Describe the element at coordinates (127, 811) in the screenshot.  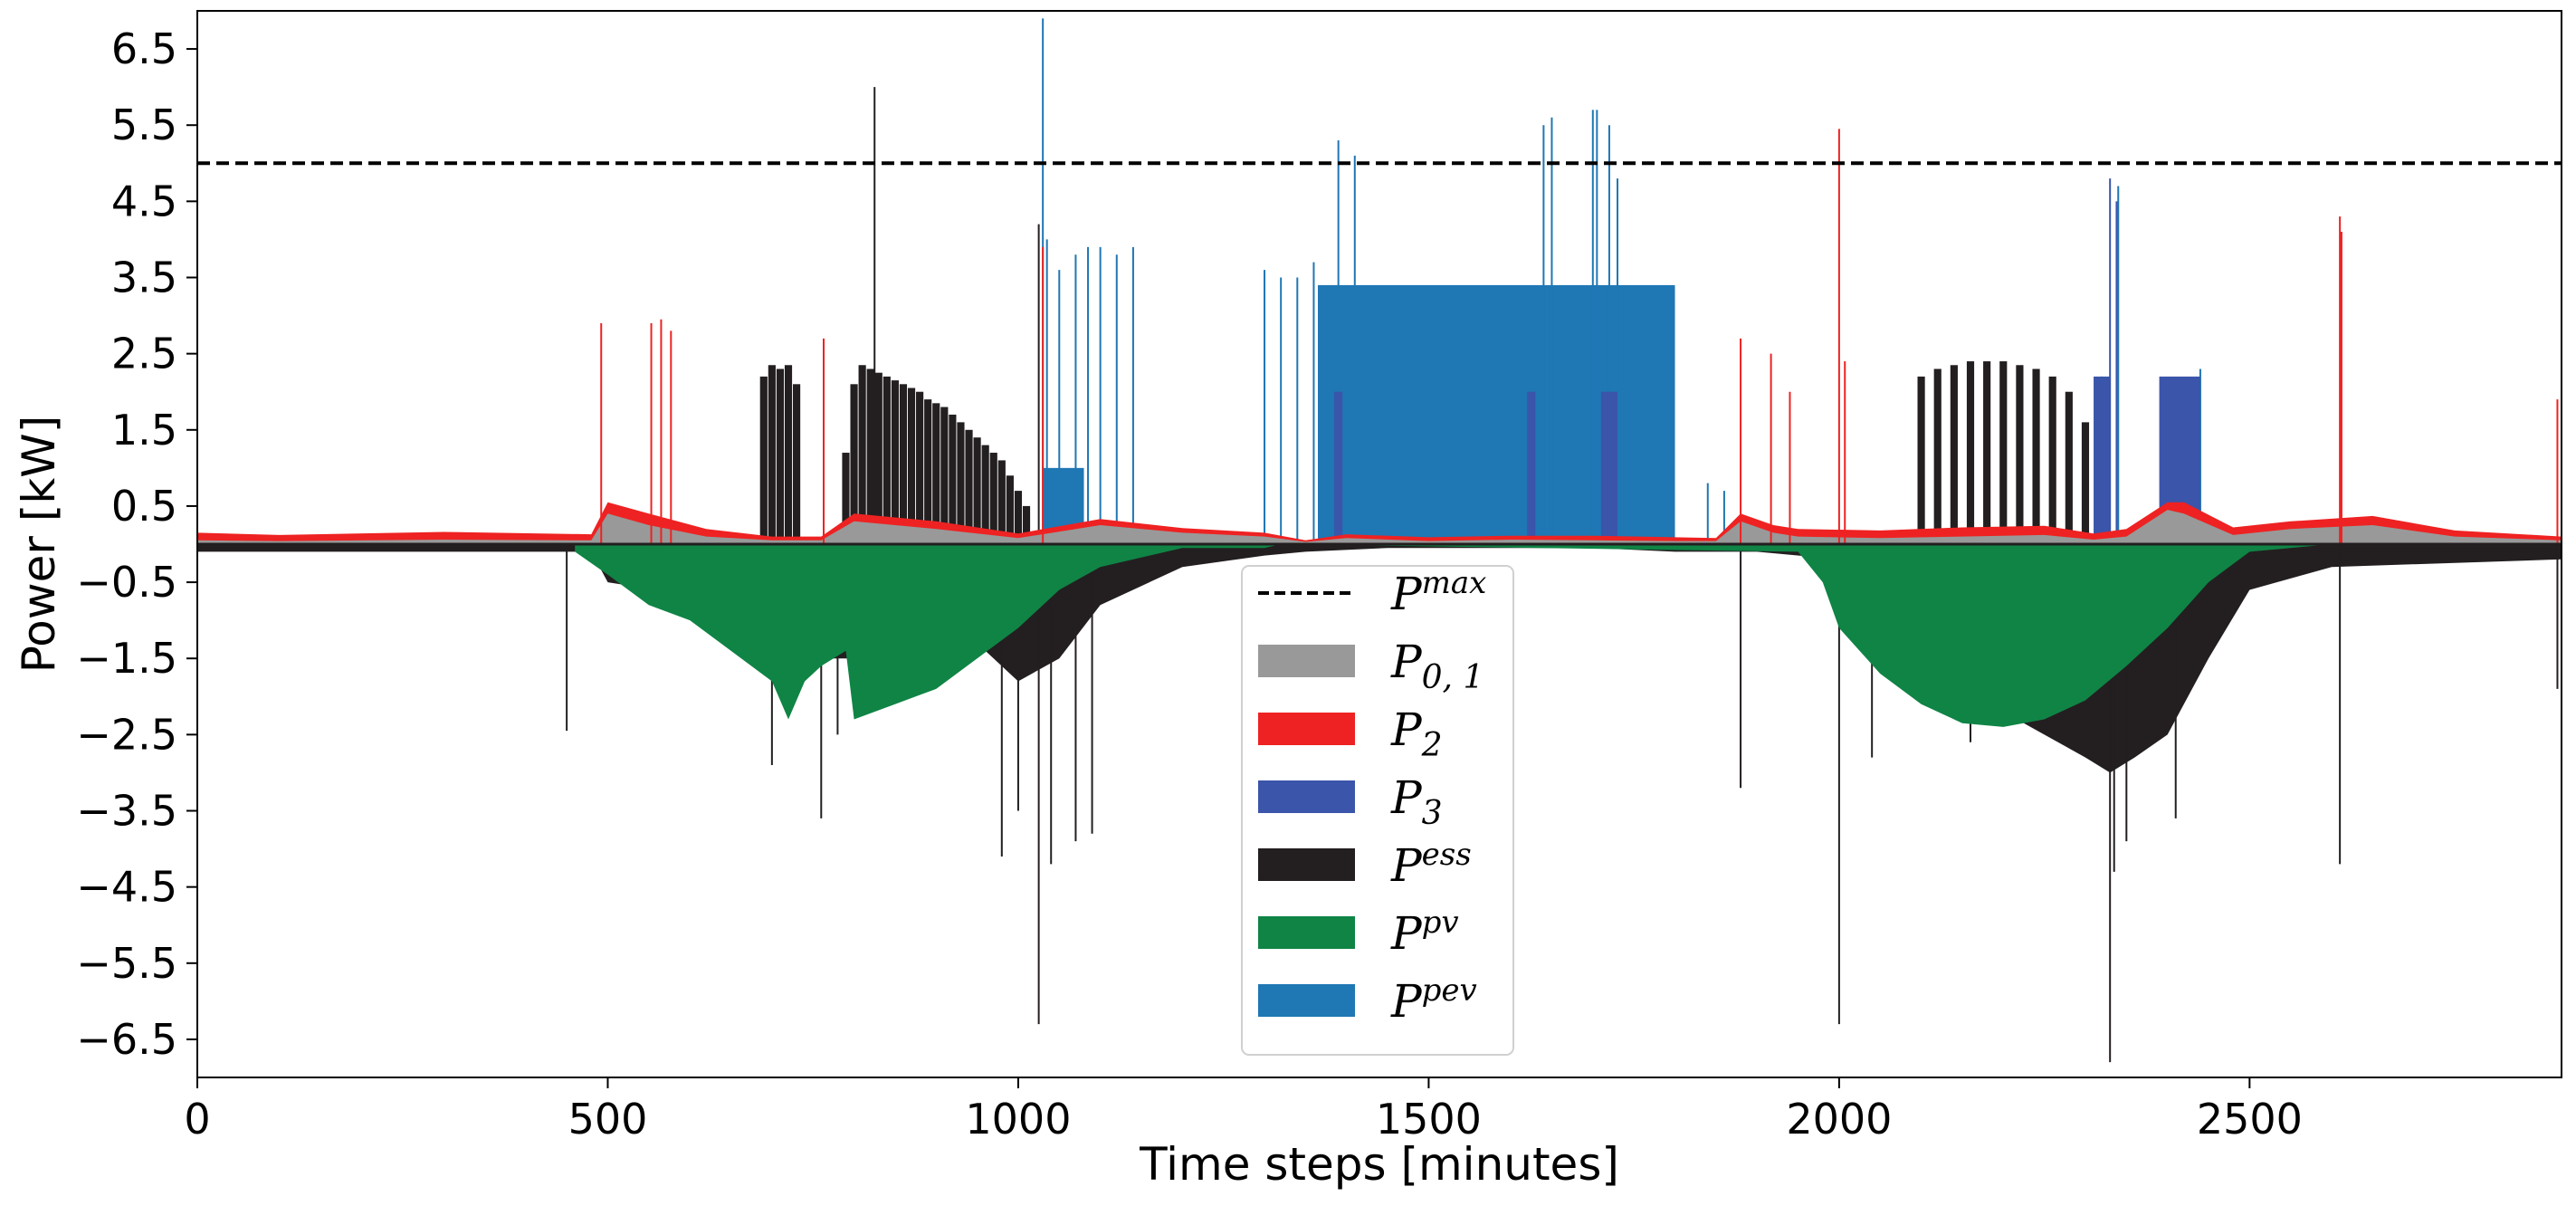
I see `y-tick-label: −3.5` at that location.